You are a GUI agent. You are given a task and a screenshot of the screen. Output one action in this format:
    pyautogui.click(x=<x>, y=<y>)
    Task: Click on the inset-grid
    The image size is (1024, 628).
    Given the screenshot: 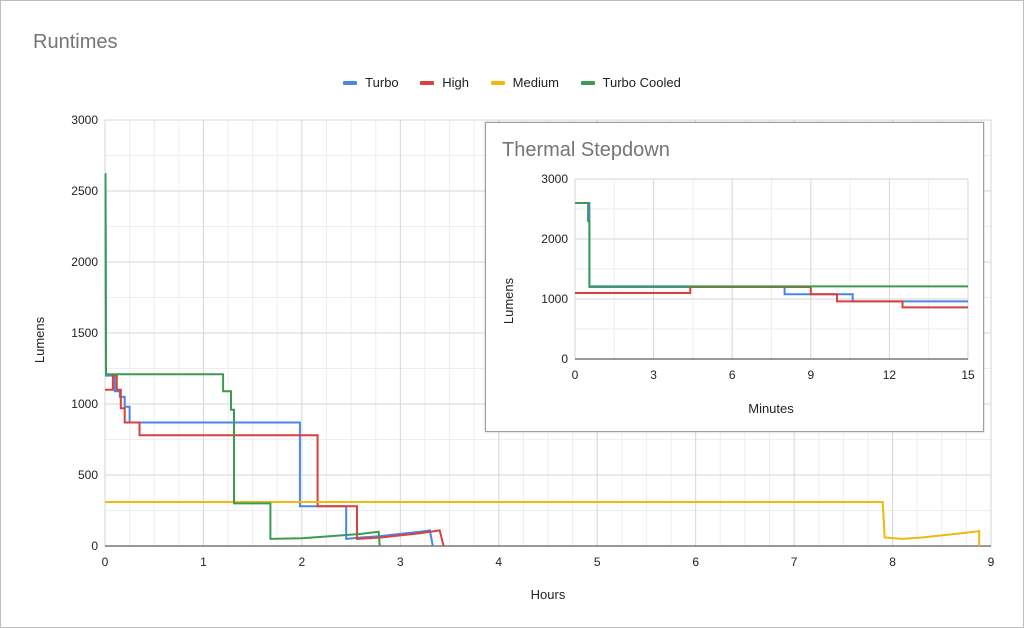 What is the action you would take?
    pyautogui.click(x=771, y=269)
    